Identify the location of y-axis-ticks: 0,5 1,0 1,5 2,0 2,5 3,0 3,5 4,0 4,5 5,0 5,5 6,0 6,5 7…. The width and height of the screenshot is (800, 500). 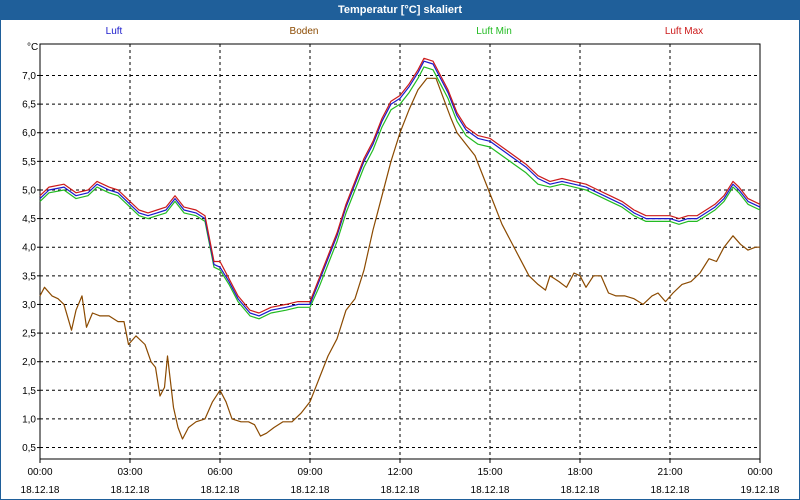
(31, 262).